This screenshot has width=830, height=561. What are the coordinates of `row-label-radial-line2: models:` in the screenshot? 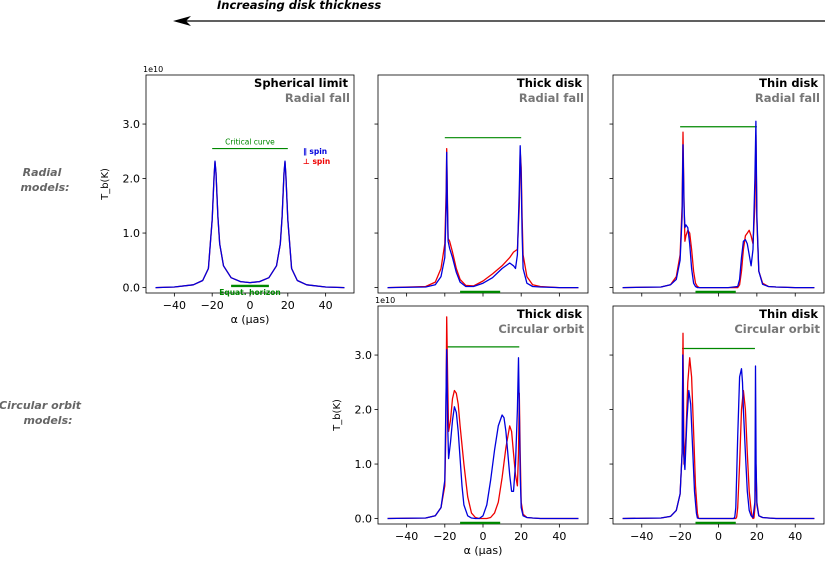 It's located at (44, 187).